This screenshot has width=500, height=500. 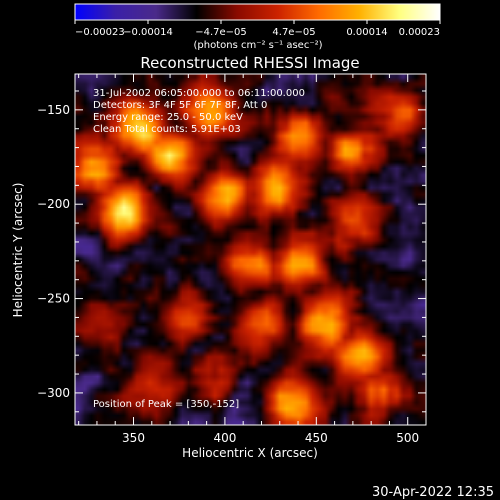 I want to click on y-tick-label: −250, so click(x=53, y=299).